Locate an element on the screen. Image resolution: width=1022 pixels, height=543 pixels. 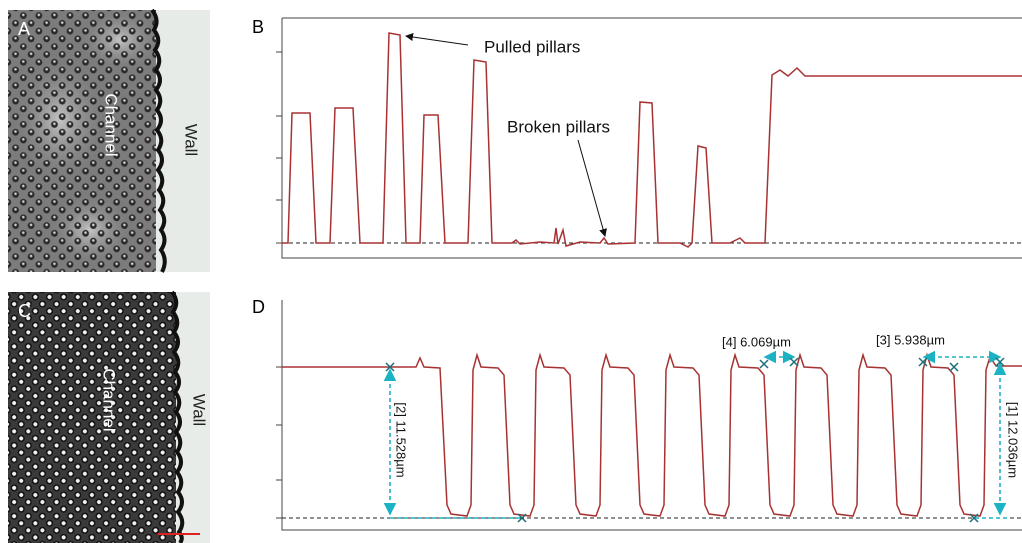
micrograph-c: C Channel Wall is located at coordinates (109, 416).